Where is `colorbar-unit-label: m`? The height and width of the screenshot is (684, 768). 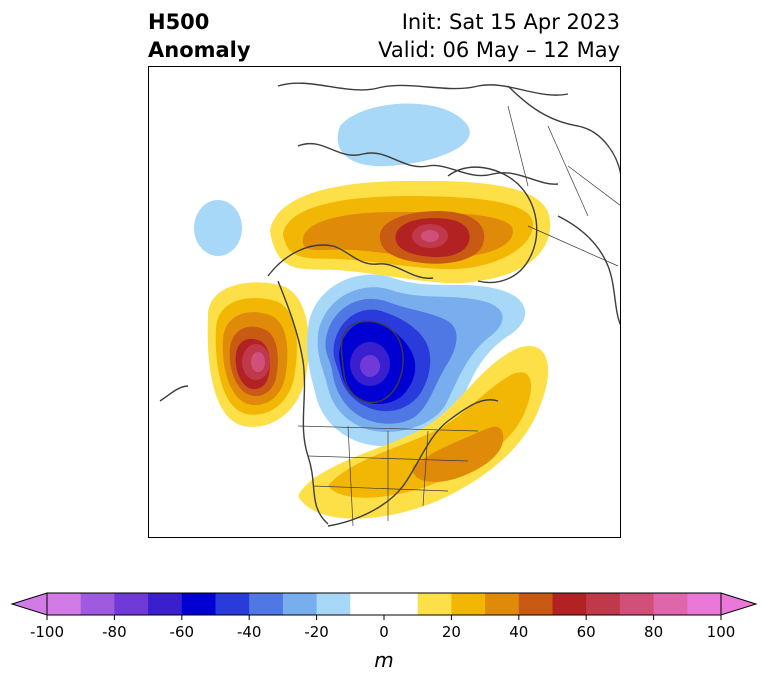
colorbar-unit-label: m is located at coordinates (383, 660).